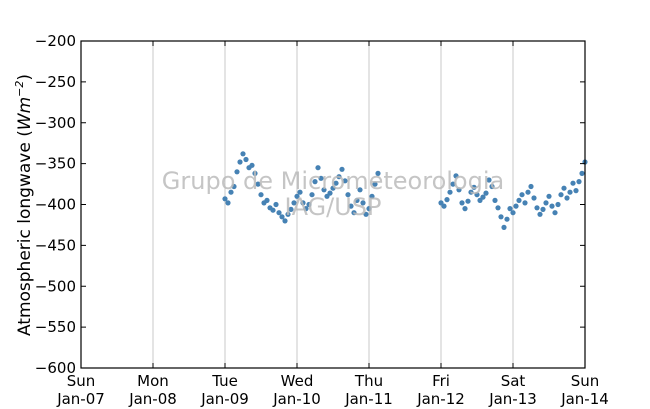  Describe the element at coordinates (55, 327) in the screenshot. I see `y-tick-label: −550` at that location.